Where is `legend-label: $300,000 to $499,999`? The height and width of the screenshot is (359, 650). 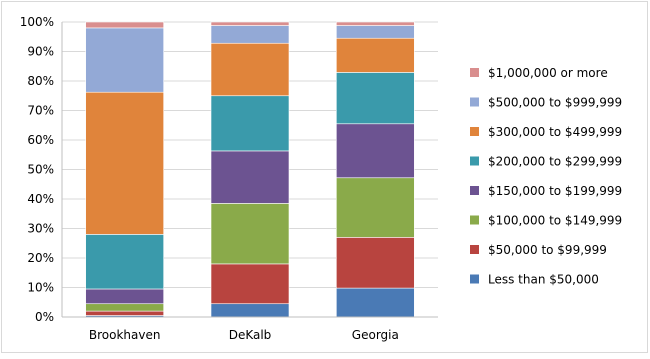
legend-label: $300,000 to $499,999 is located at coordinates (555, 132).